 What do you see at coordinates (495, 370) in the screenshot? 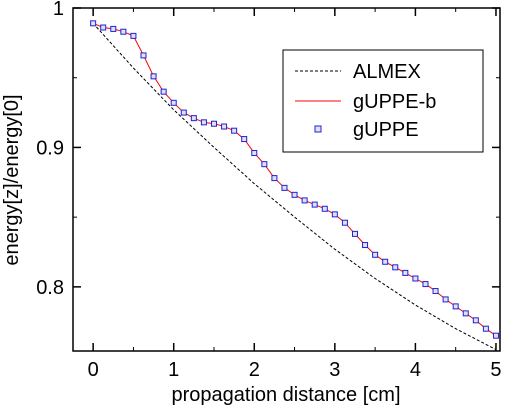
I see `x-tick-label: 5` at bounding box center [495, 370].